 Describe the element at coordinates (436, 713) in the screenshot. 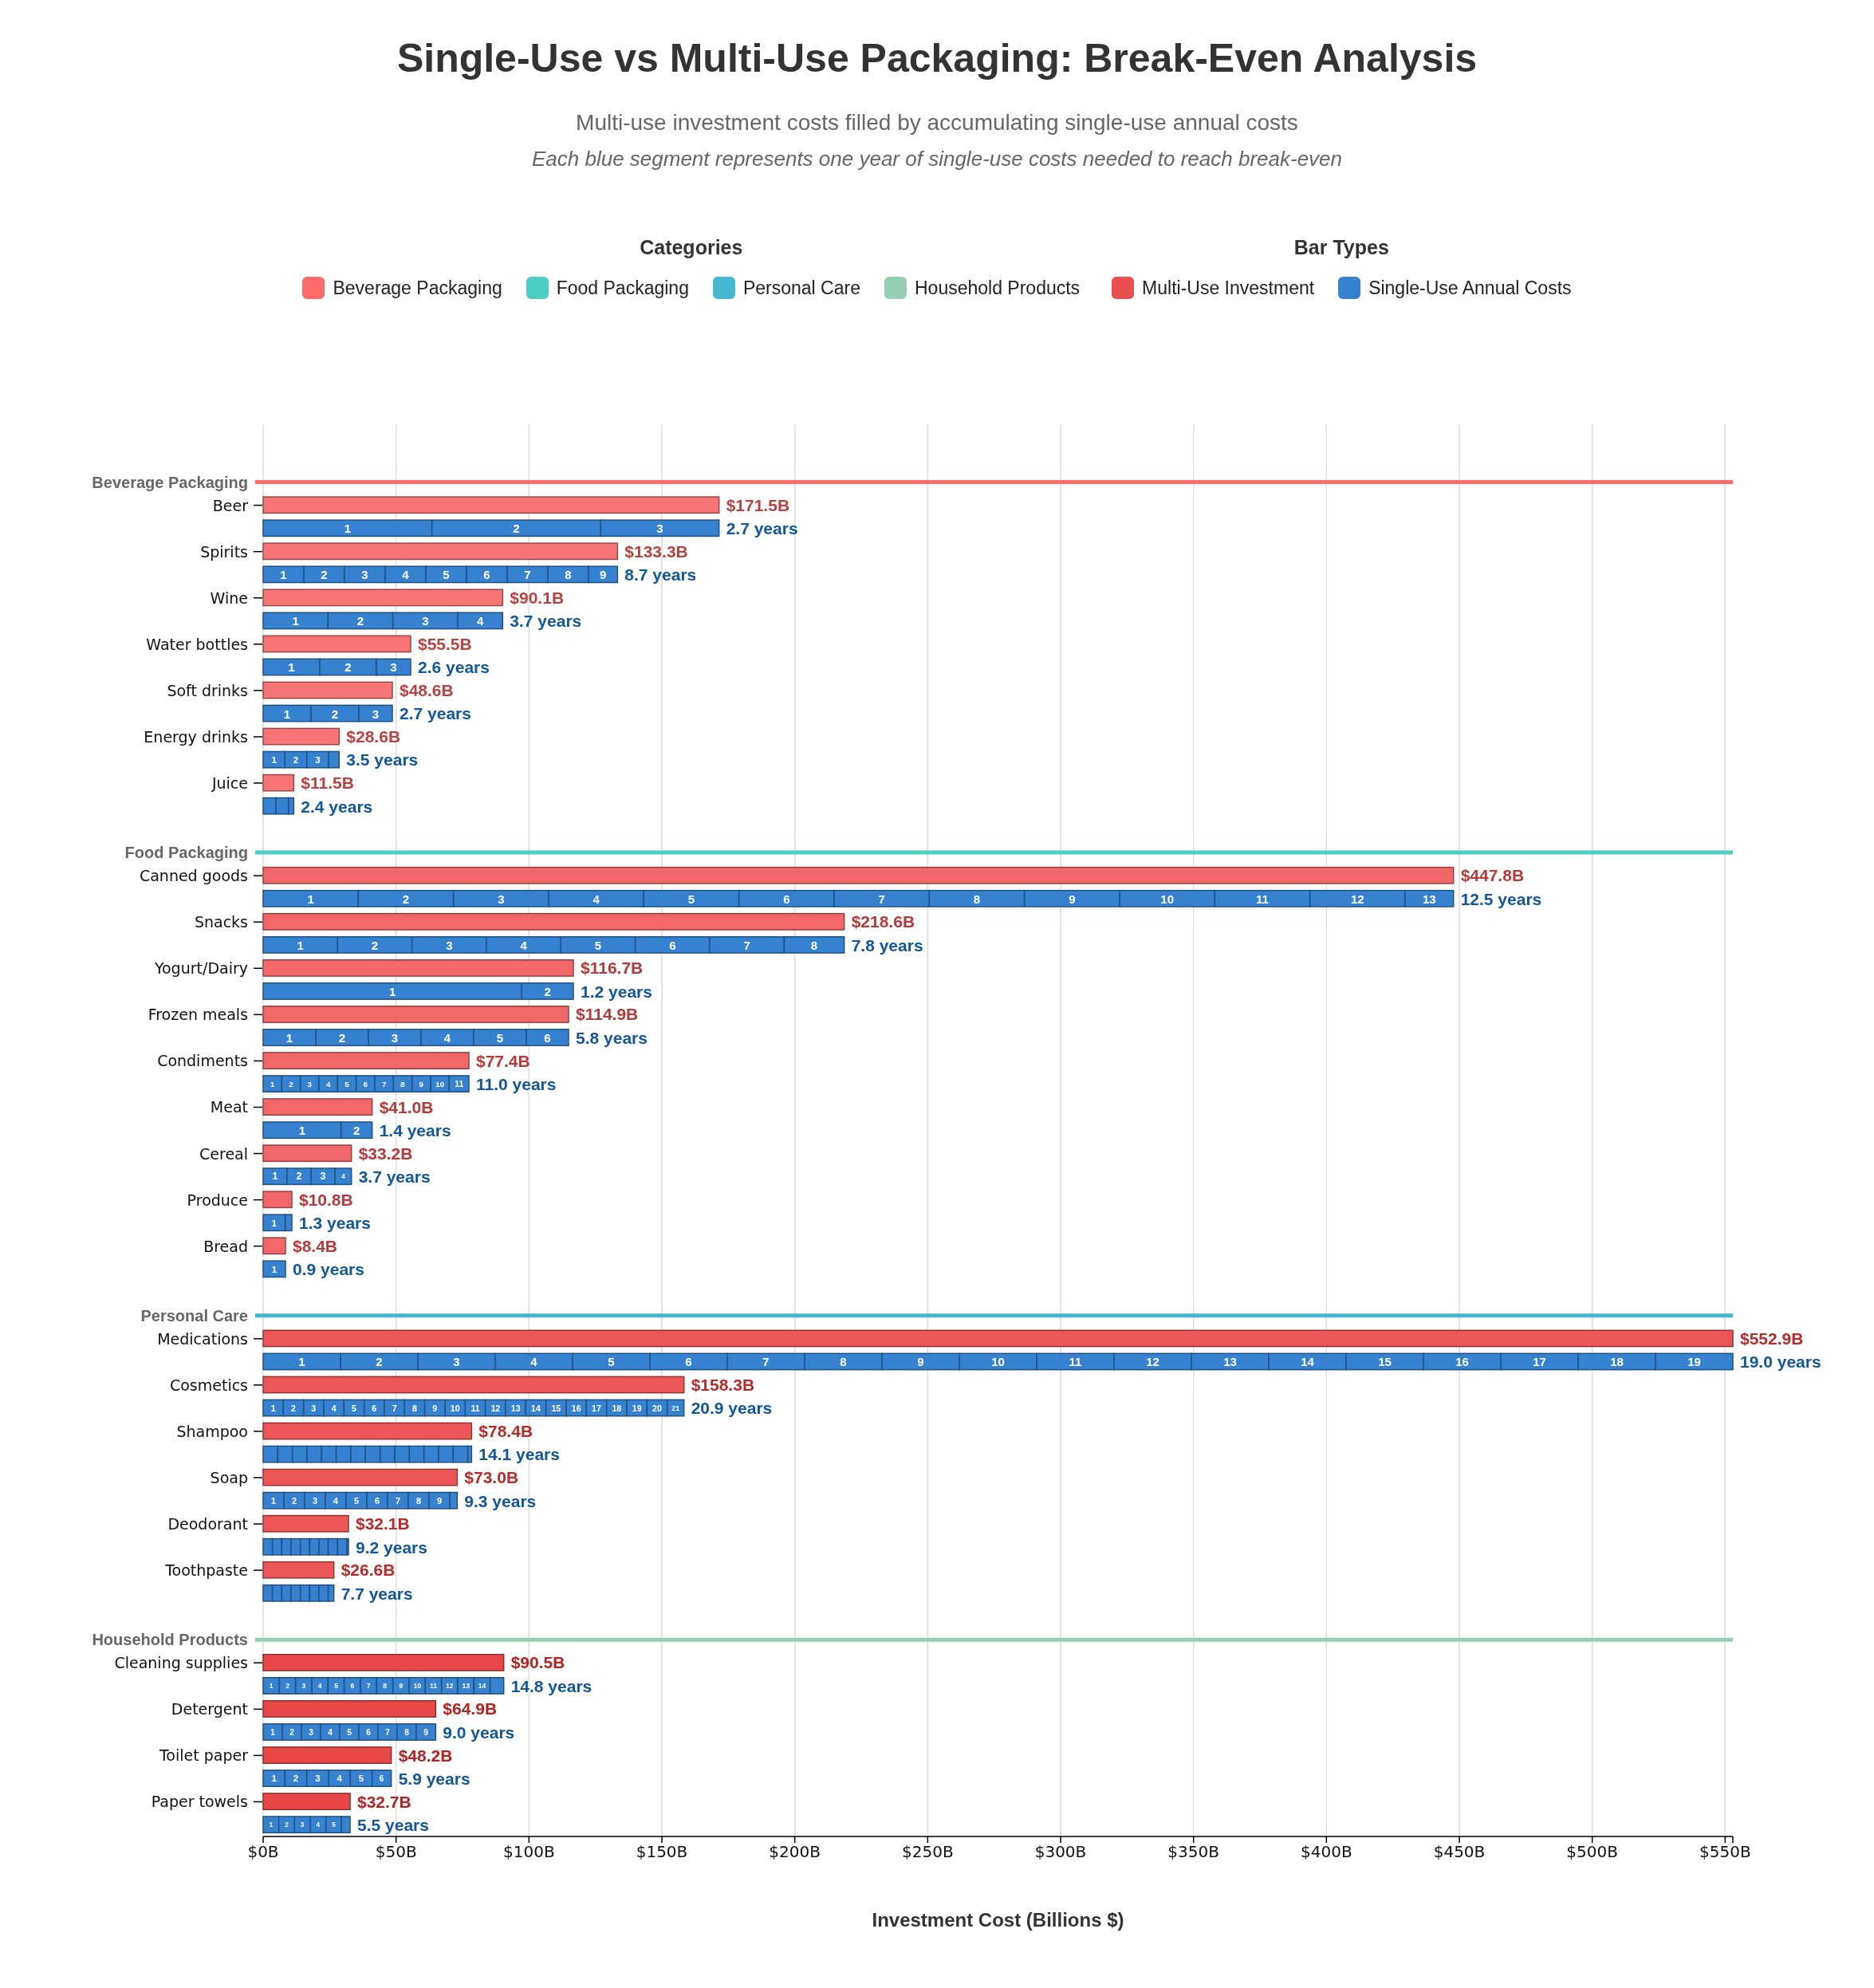

I see `annotation: 2.7 years` at that location.